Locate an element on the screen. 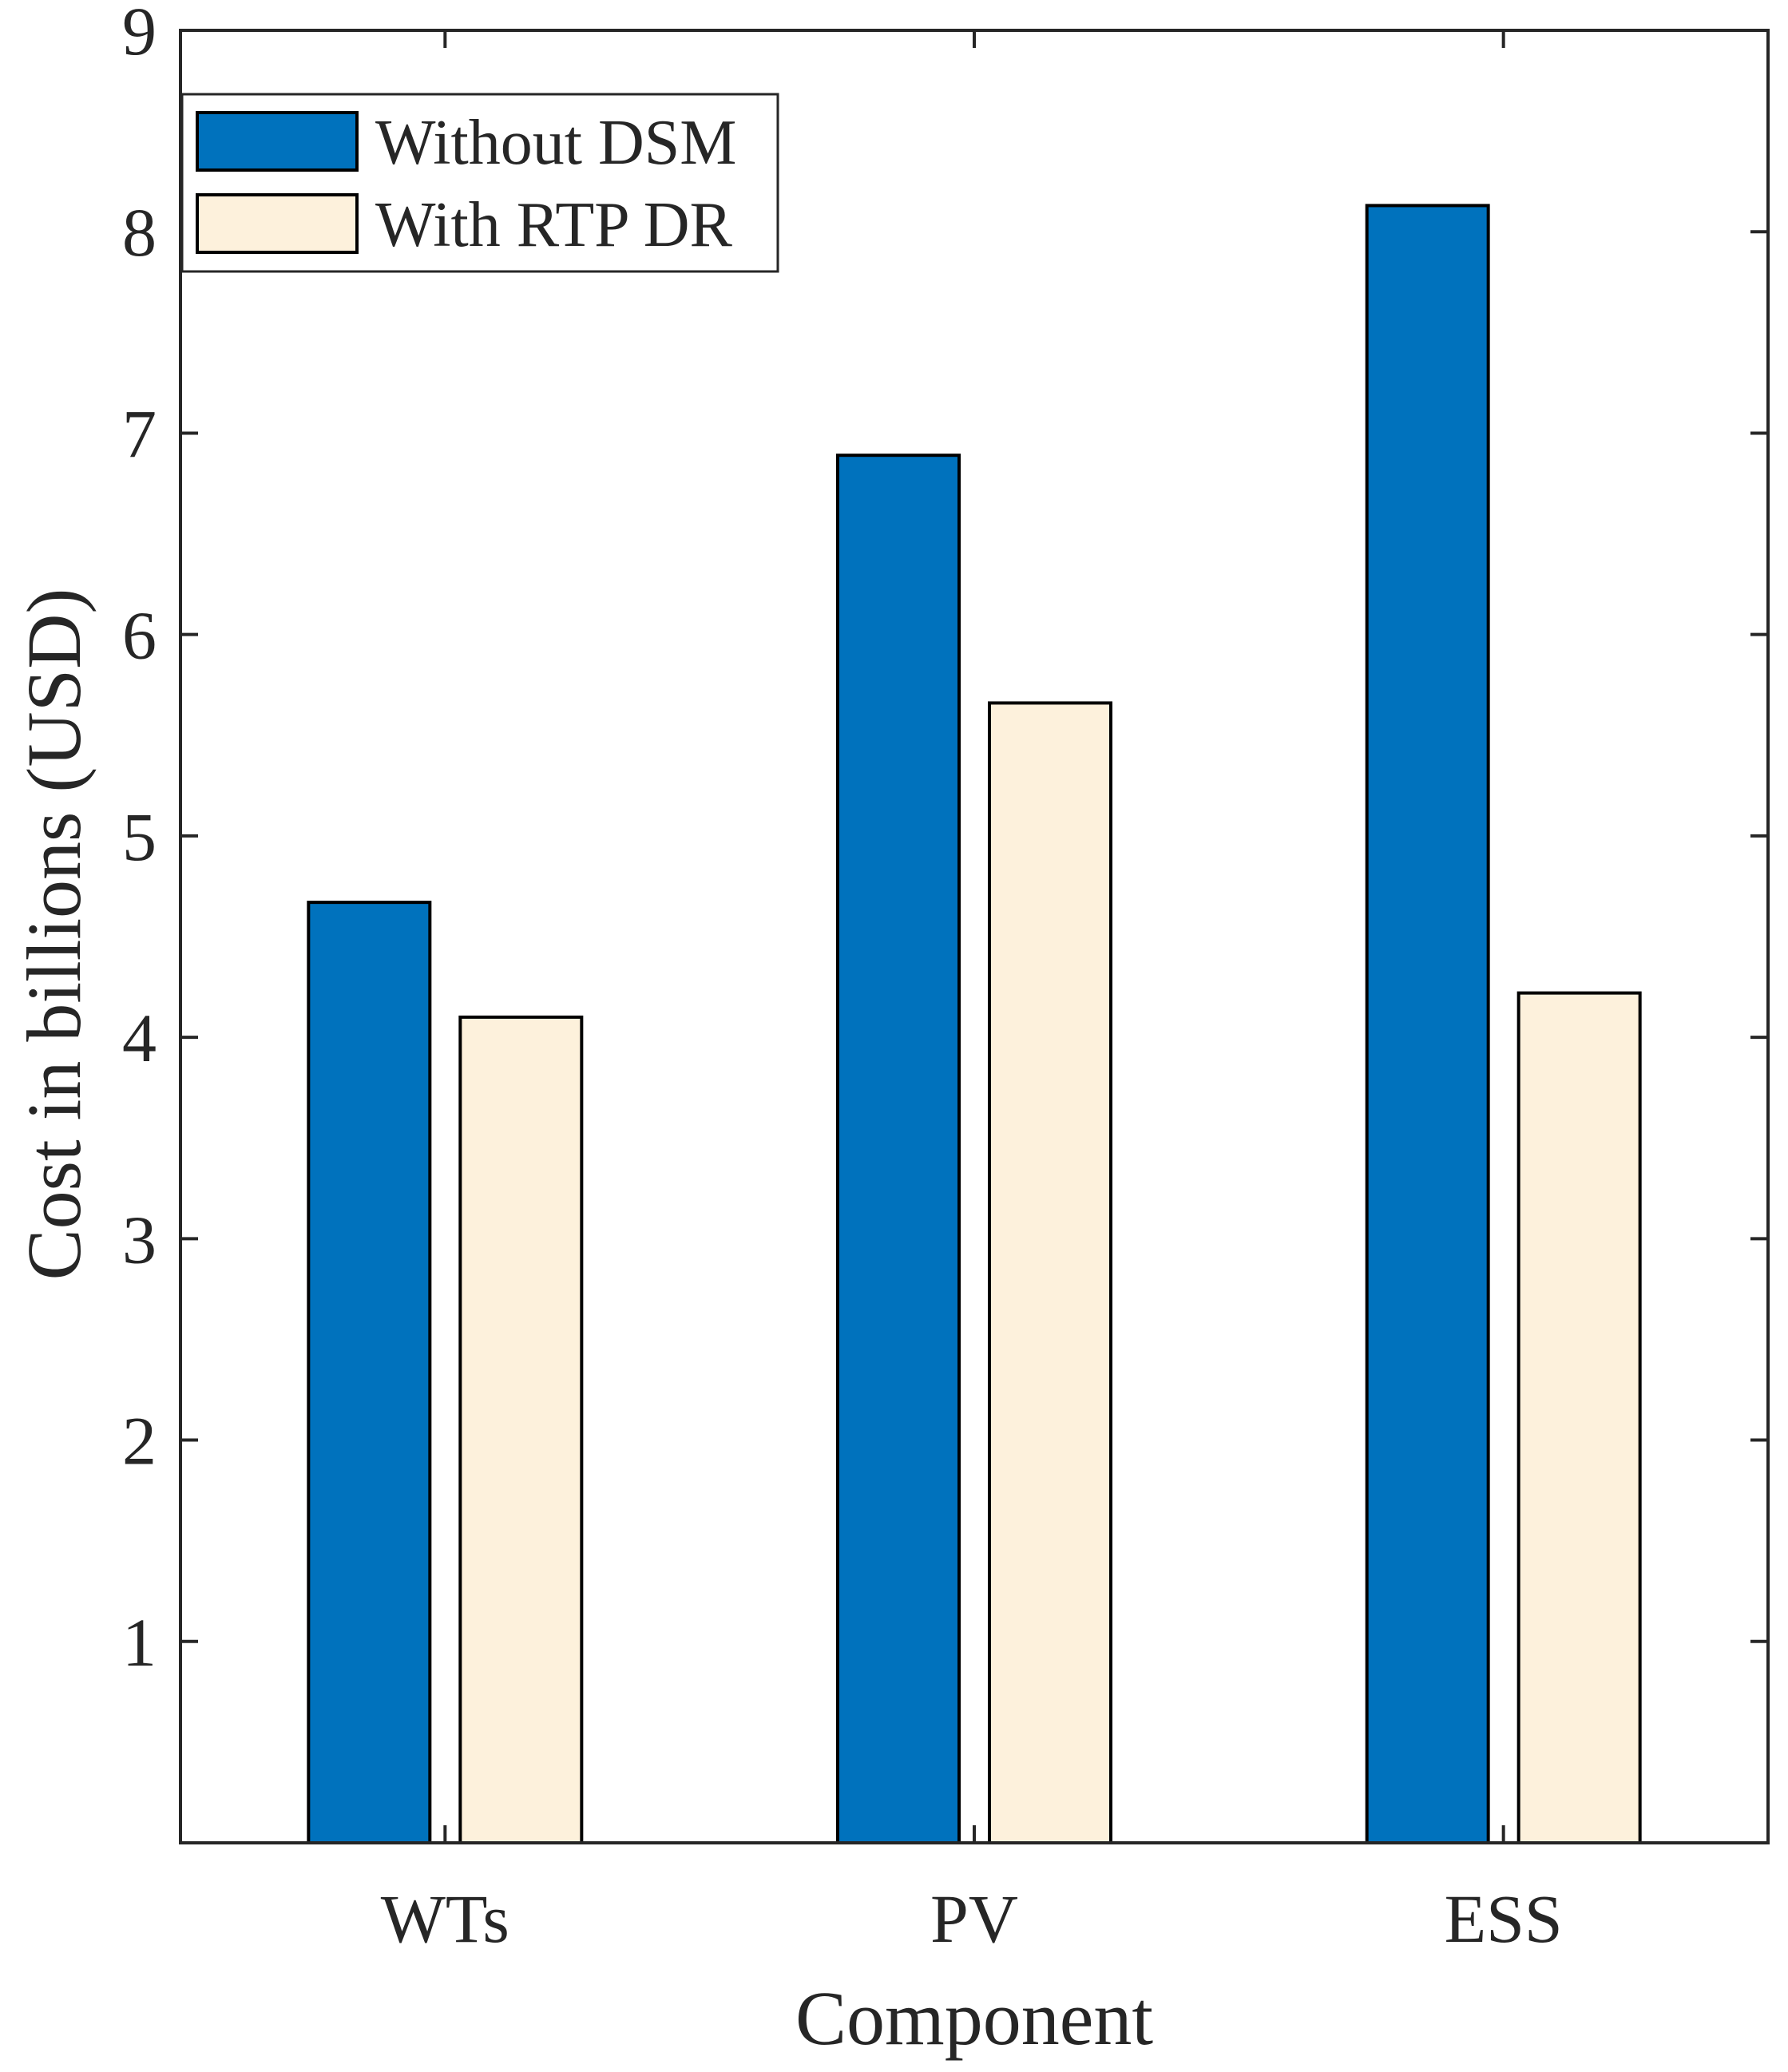 The image size is (1788, 2072). y-tick-label-1: 1 is located at coordinates (139, 1642).